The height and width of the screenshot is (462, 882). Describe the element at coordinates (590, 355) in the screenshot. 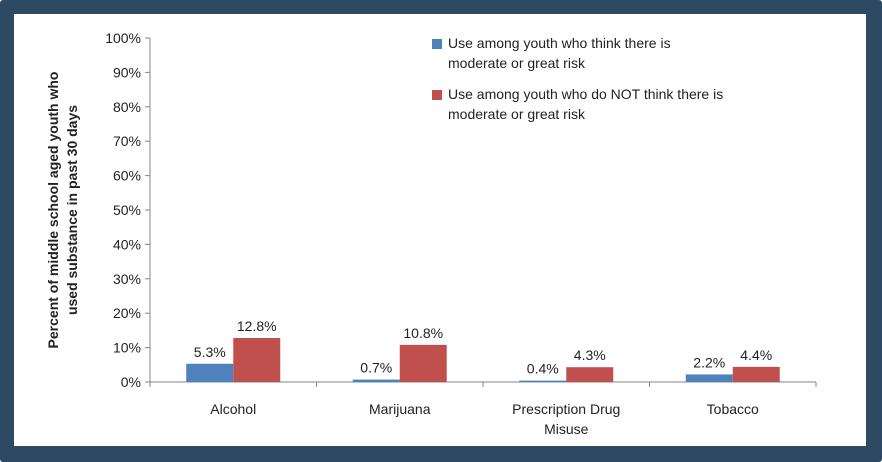

I see `data-label: 4.3%` at that location.